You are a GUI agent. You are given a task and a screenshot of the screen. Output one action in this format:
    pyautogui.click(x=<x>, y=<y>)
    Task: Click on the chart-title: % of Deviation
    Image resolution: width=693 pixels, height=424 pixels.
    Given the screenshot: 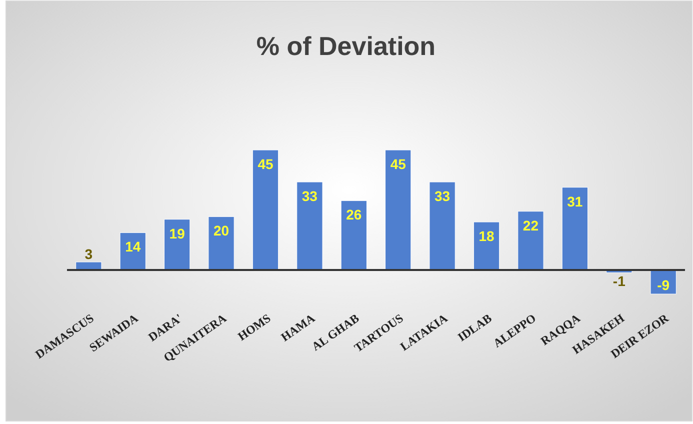 What is the action you would take?
    pyautogui.click(x=346, y=46)
    